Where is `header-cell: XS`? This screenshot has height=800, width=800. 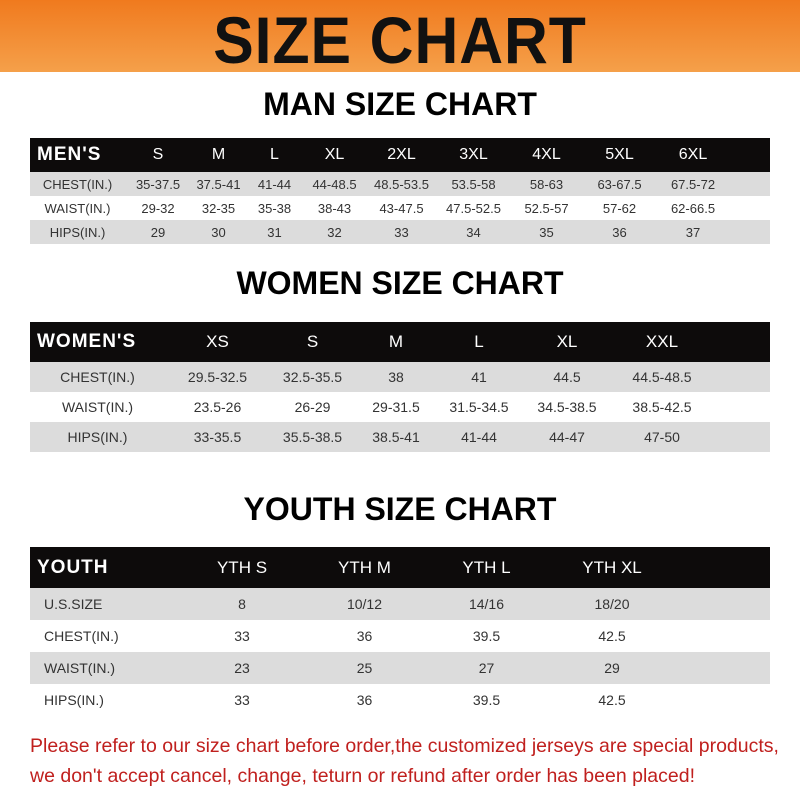
header-cell: XS is located at coordinates (217, 341).